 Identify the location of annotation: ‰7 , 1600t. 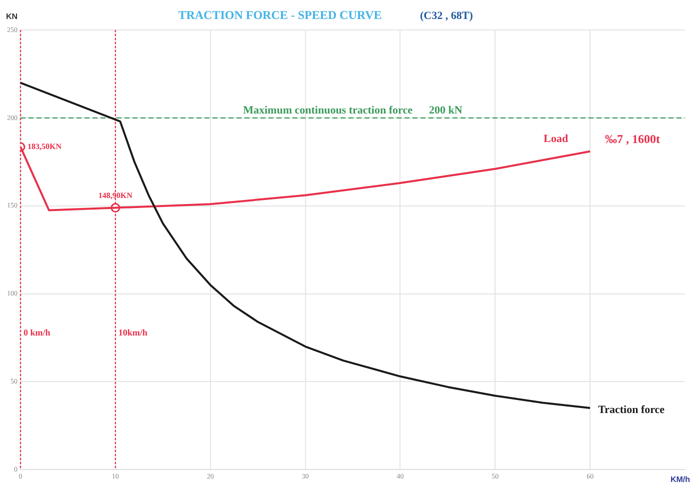
(632, 139).